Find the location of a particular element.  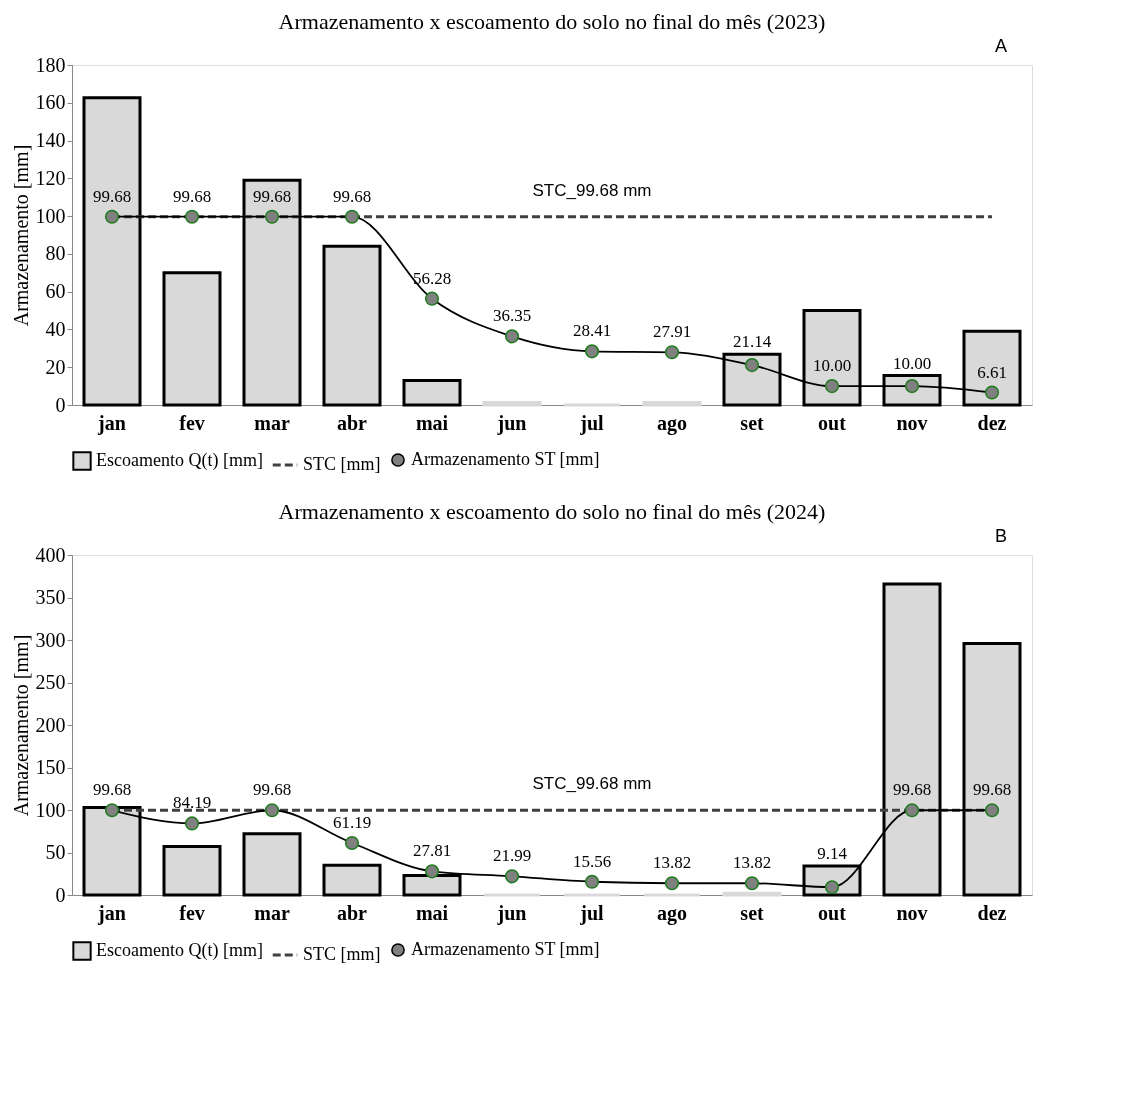

data-label: 56.28 is located at coordinates (432, 278).